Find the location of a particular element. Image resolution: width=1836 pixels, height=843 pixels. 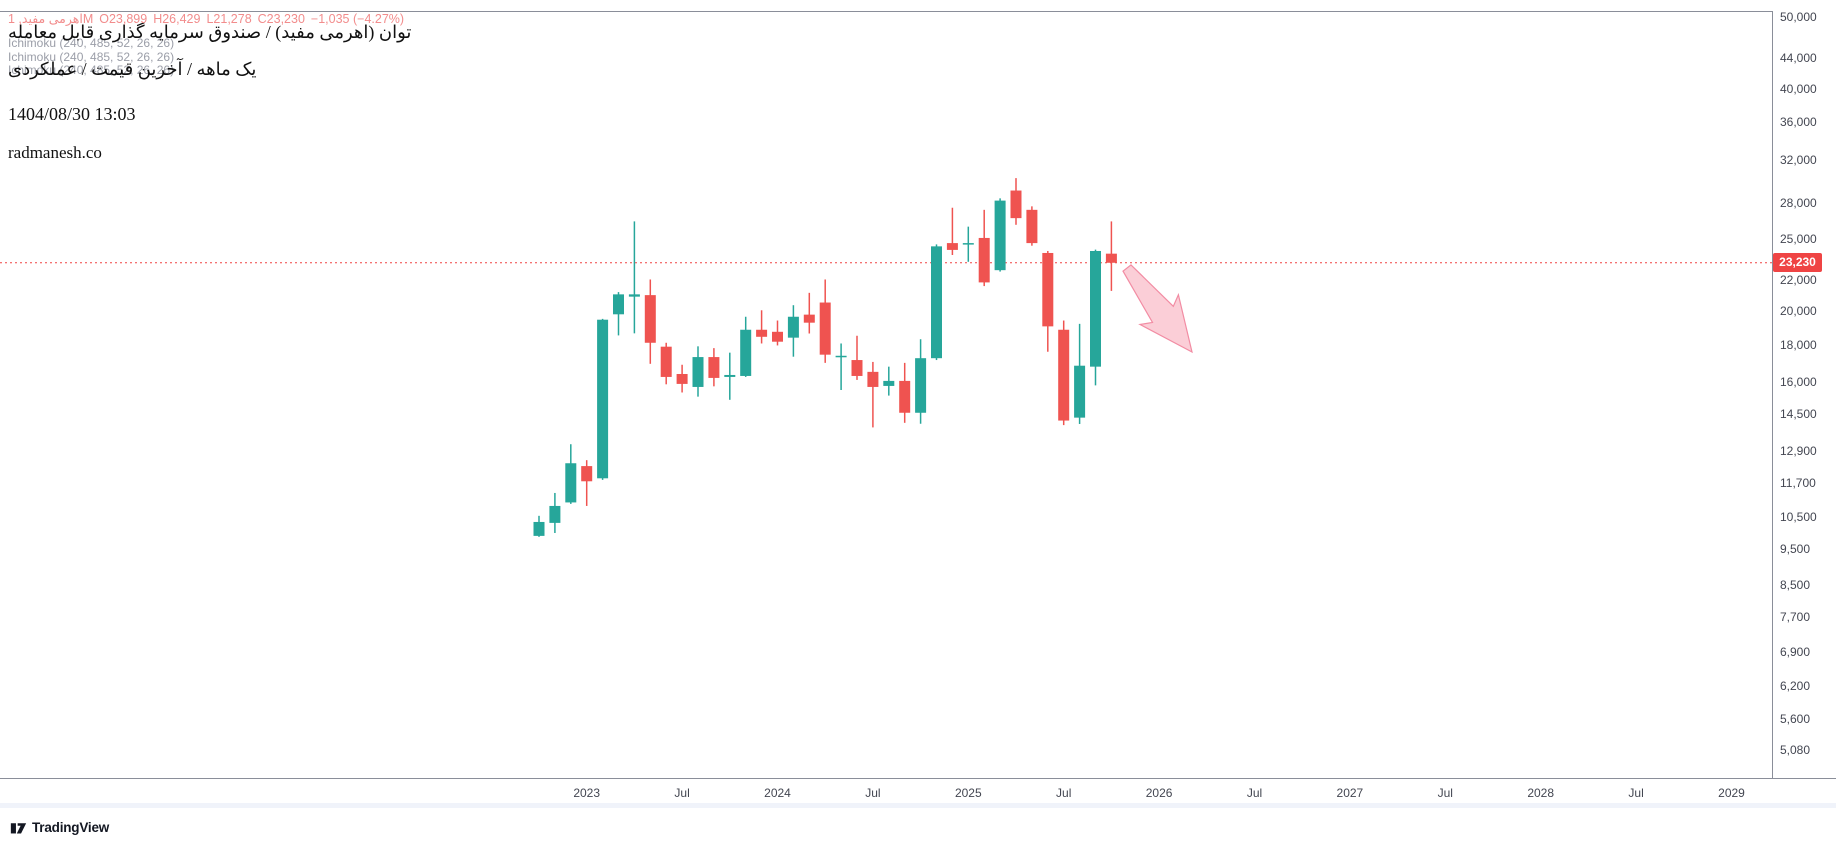

legend-high: H26,429 is located at coordinates (177, 19).